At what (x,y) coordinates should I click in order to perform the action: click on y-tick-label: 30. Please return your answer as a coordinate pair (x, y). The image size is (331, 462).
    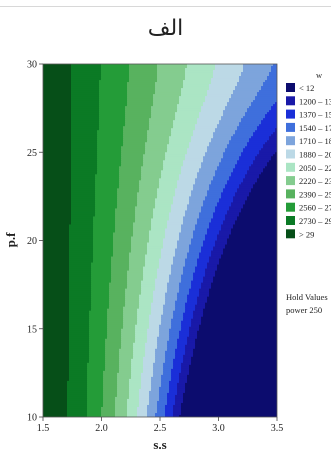
    Looking at the image, I should click on (32, 65).